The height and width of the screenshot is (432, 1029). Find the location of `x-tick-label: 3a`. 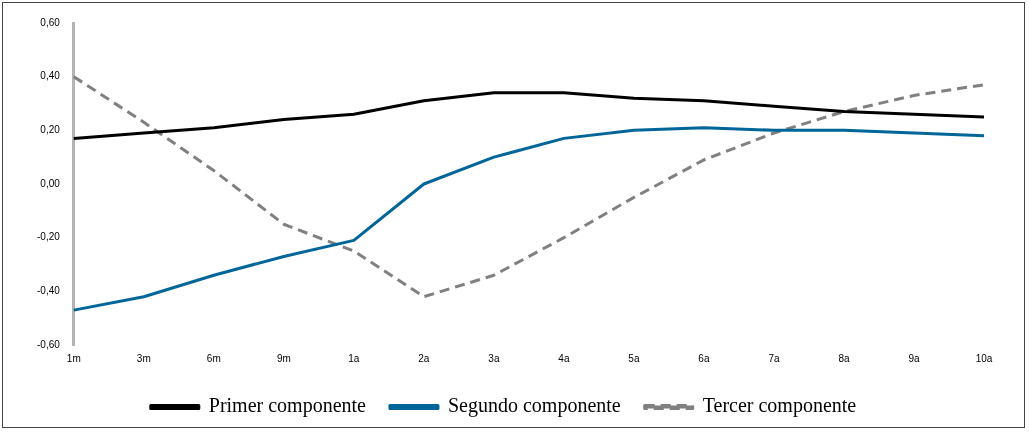

x-tick-label: 3a is located at coordinates (494, 358).